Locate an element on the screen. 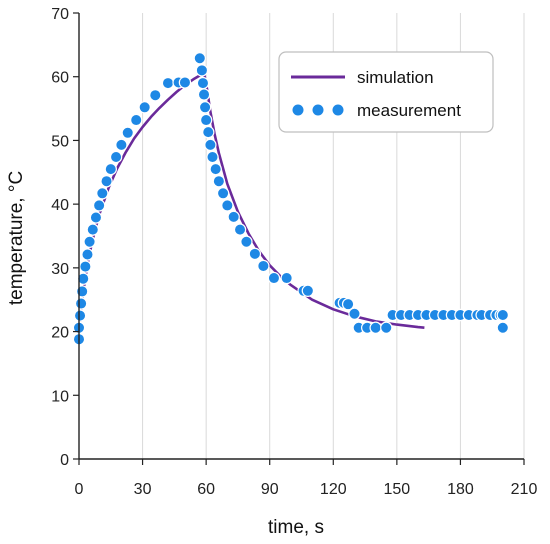  x-tick-label: 210 is located at coordinates (524, 489).